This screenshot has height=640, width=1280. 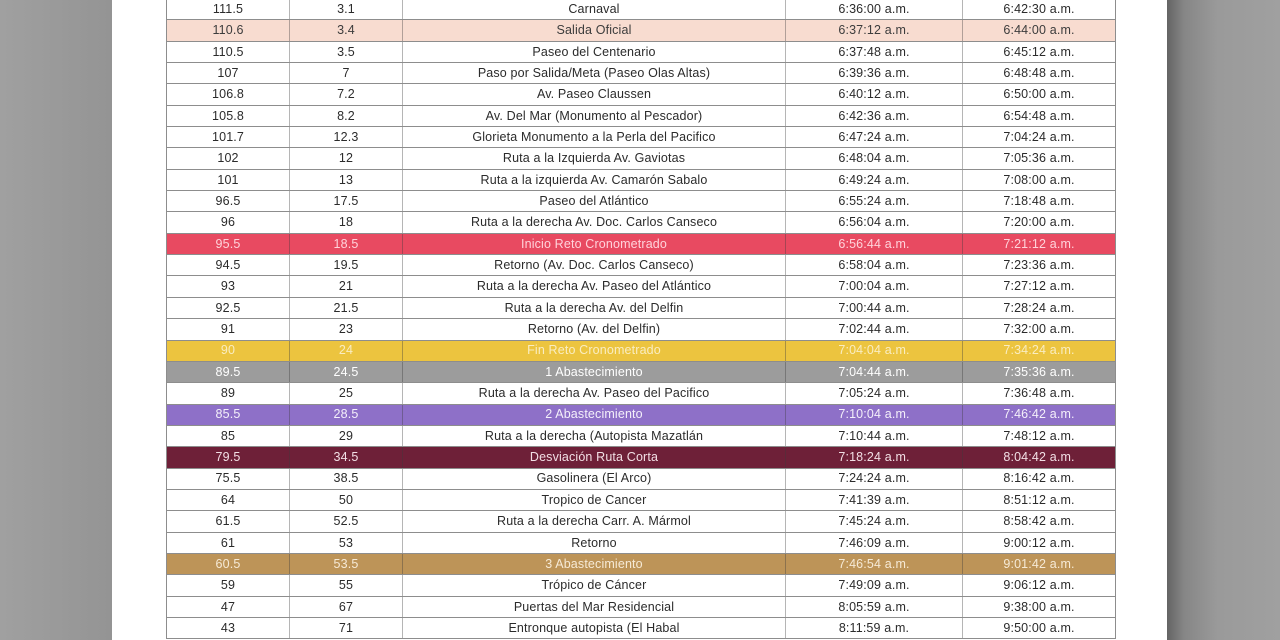 I want to click on cell-location: Fin Reto Cronometrado, so click(x=594, y=350).